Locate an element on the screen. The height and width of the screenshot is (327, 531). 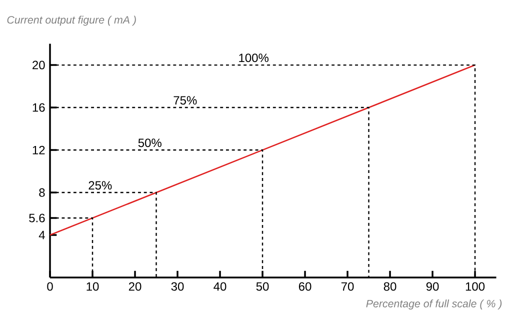
annotation: 75% is located at coordinates (185, 100).